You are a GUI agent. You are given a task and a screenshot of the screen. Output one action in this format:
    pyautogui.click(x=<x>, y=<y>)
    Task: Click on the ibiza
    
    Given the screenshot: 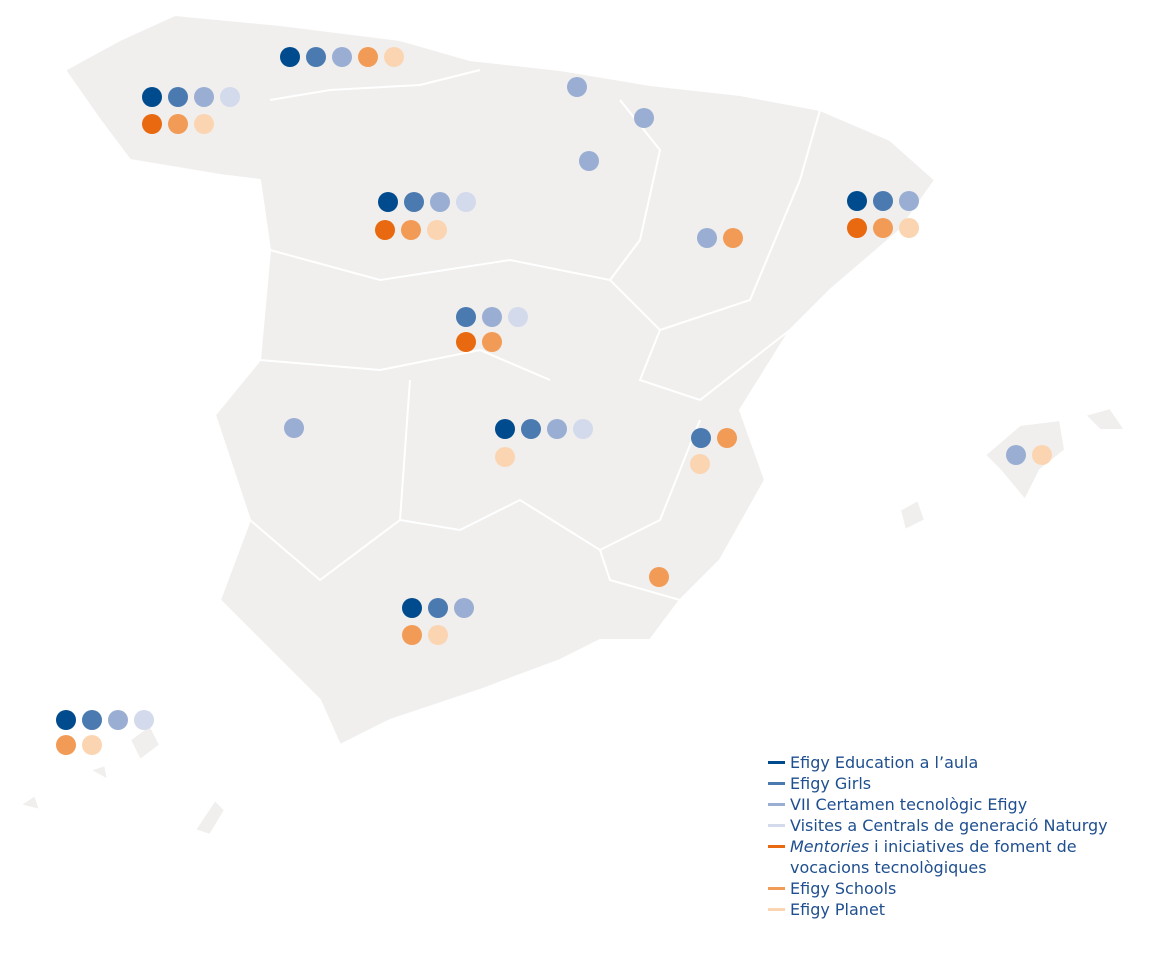 What is the action you would take?
    pyautogui.click(x=912, y=515)
    